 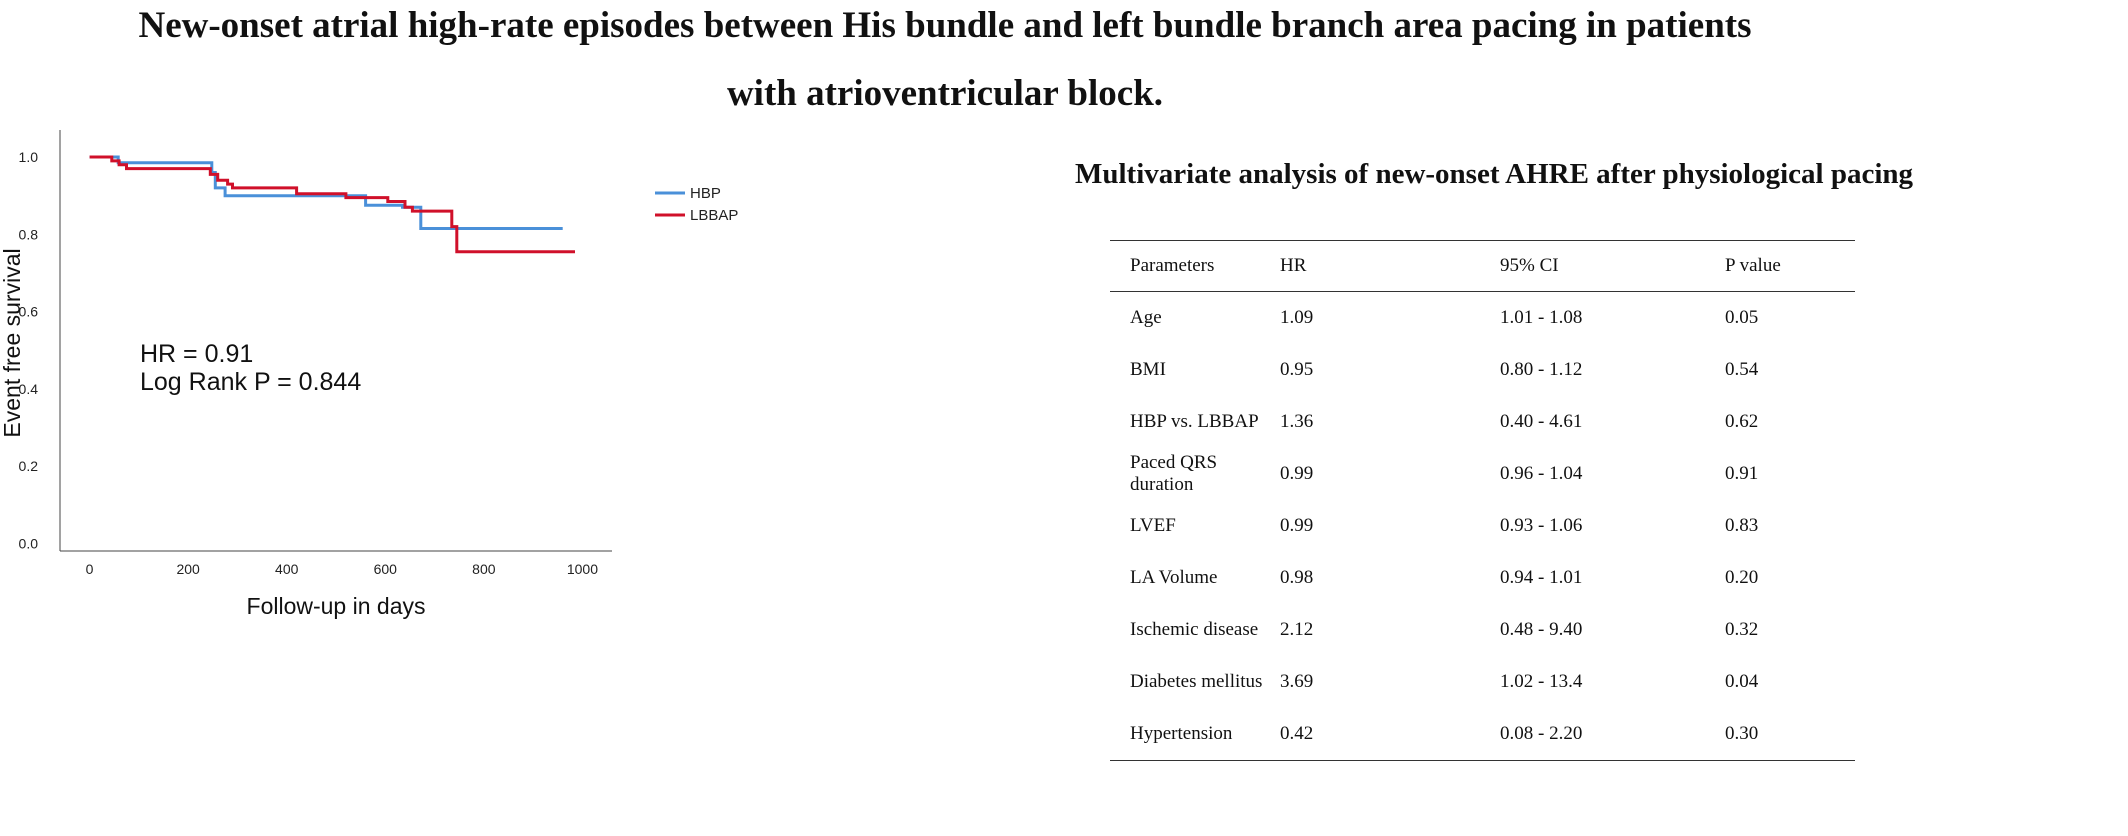 I want to click on ci-cell: 0.96 - 1.04, so click(x=1541, y=473).